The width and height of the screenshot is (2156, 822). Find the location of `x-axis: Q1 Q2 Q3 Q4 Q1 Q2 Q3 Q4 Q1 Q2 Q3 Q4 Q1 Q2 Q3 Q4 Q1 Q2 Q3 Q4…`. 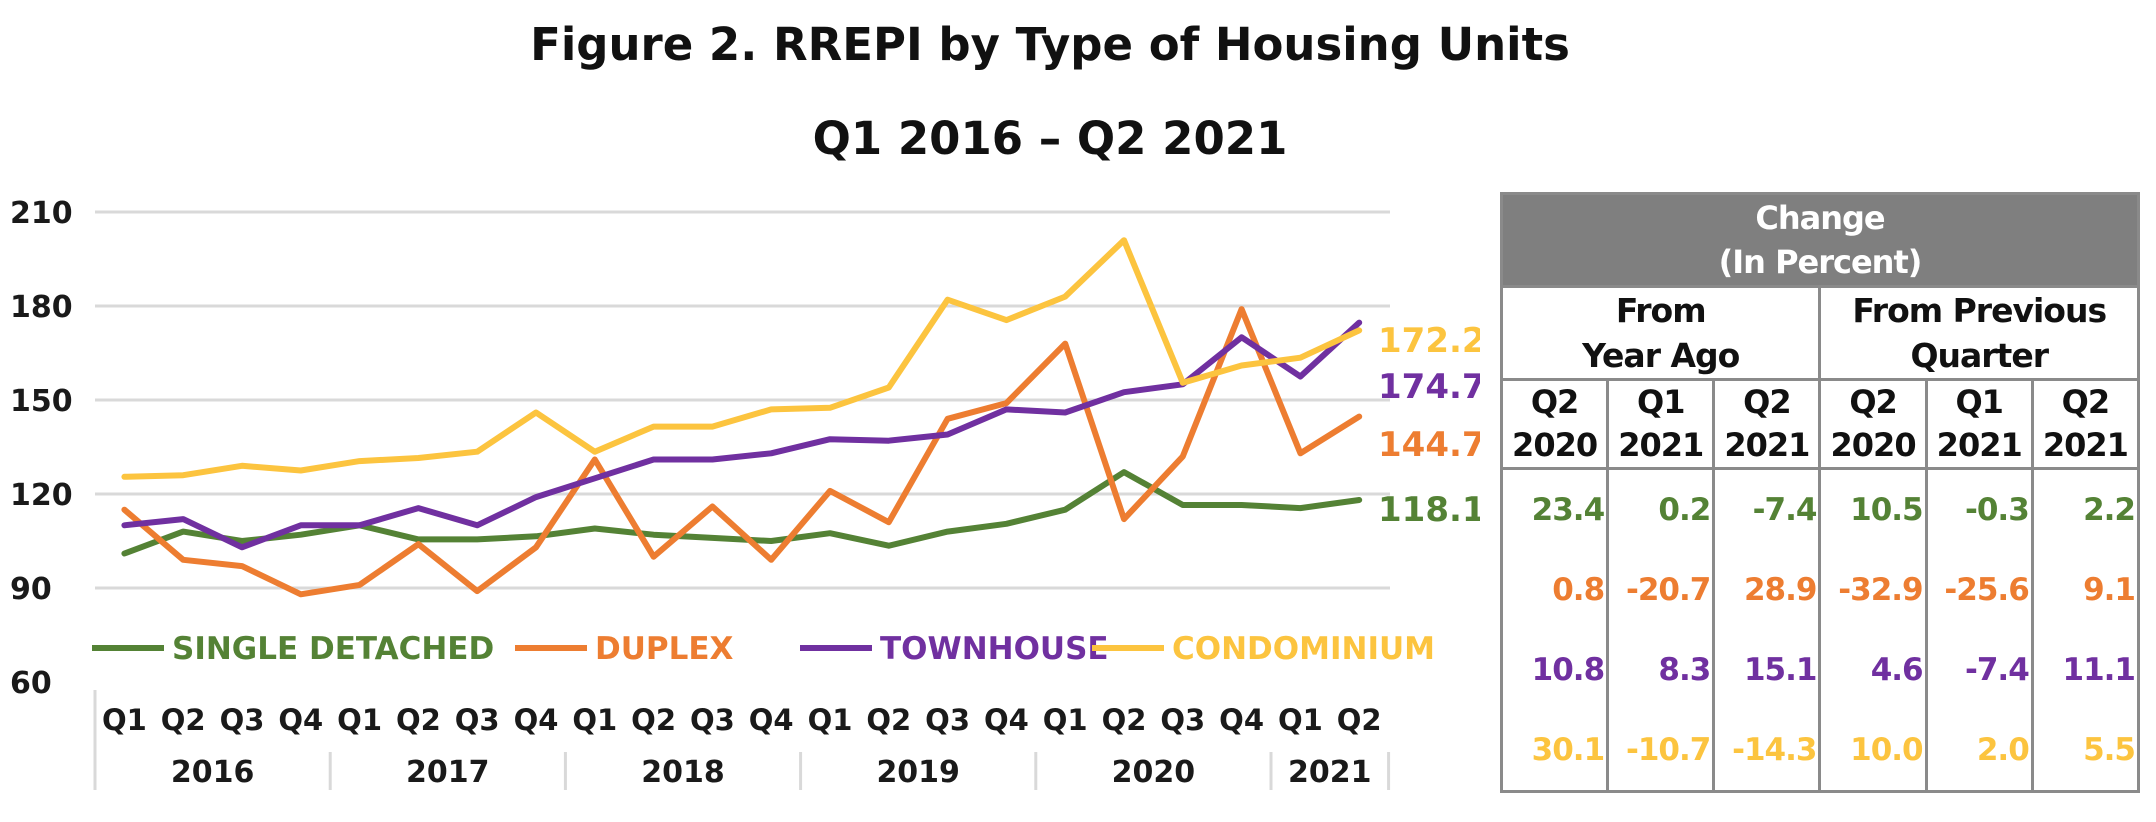

x-axis: Q1 Q2 Q3 Q4 Q1 Q2 Q3 Q4 Q1 Q2 Q3 Q4 Q1 Q2 Q3 Q4 Q1 Q2 Q3 Q4… is located at coordinates (742, 740).